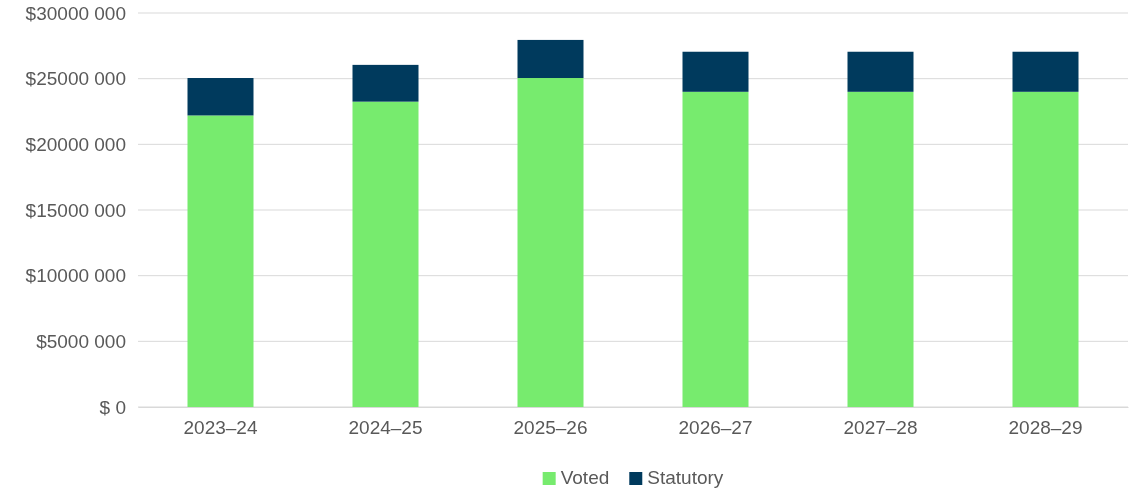 The image size is (1130, 491). Describe the element at coordinates (385, 428) in the screenshot. I see `x-tick-label: 2024–25` at that location.